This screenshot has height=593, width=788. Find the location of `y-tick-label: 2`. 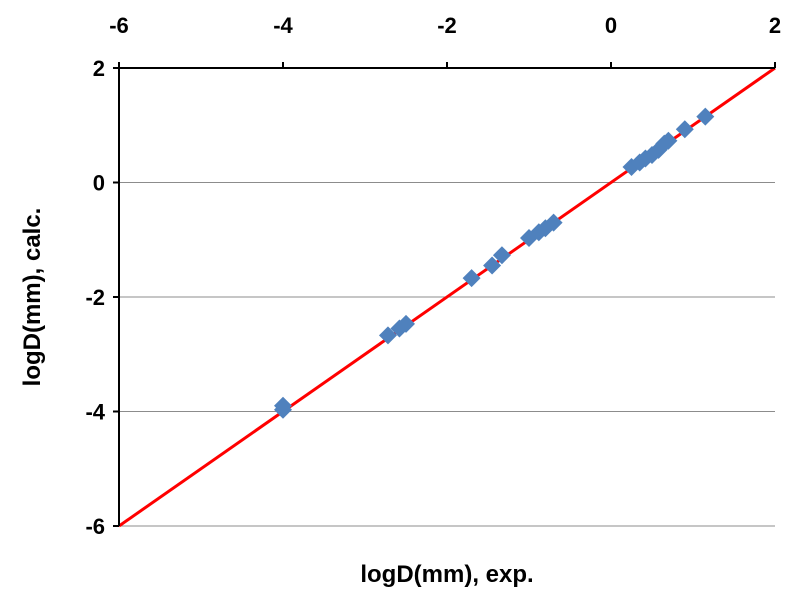

y-tick-label: 2 is located at coordinates (99, 68).